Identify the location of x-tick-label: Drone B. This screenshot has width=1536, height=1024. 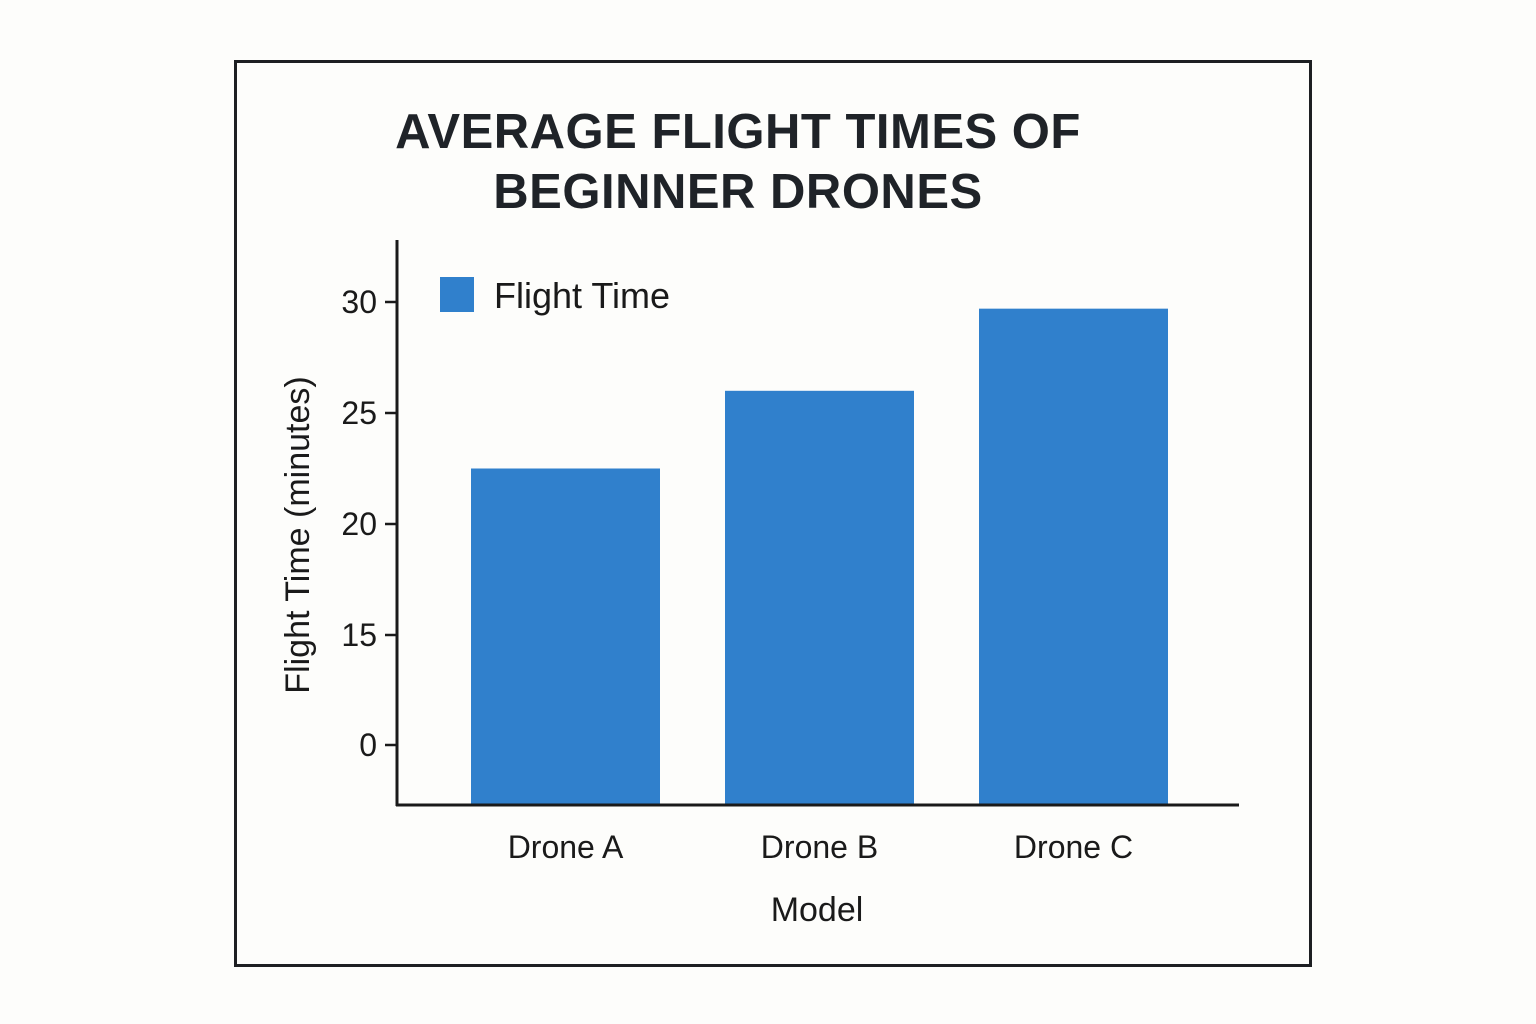
(819, 847).